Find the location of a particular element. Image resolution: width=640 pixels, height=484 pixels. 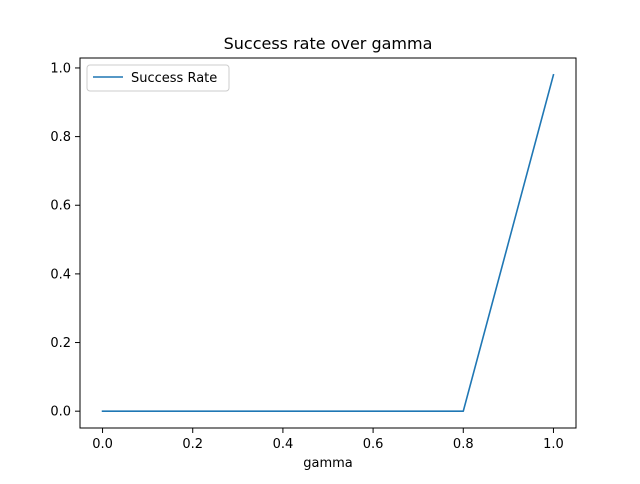

x-tick-label: 0.2 is located at coordinates (192, 444).